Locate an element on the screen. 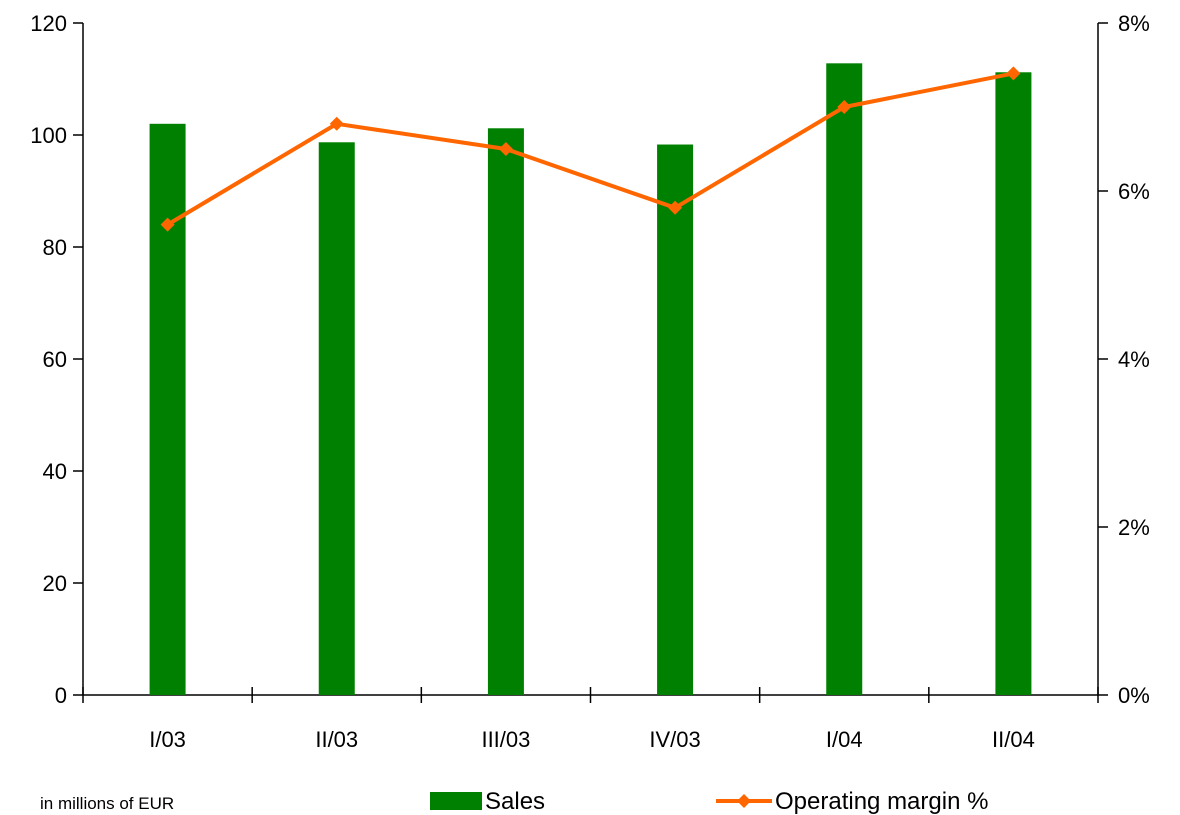 This screenshot has height=815, width=1180. x-axis-tick-label: III/03 is located at coordinates (505, 739).